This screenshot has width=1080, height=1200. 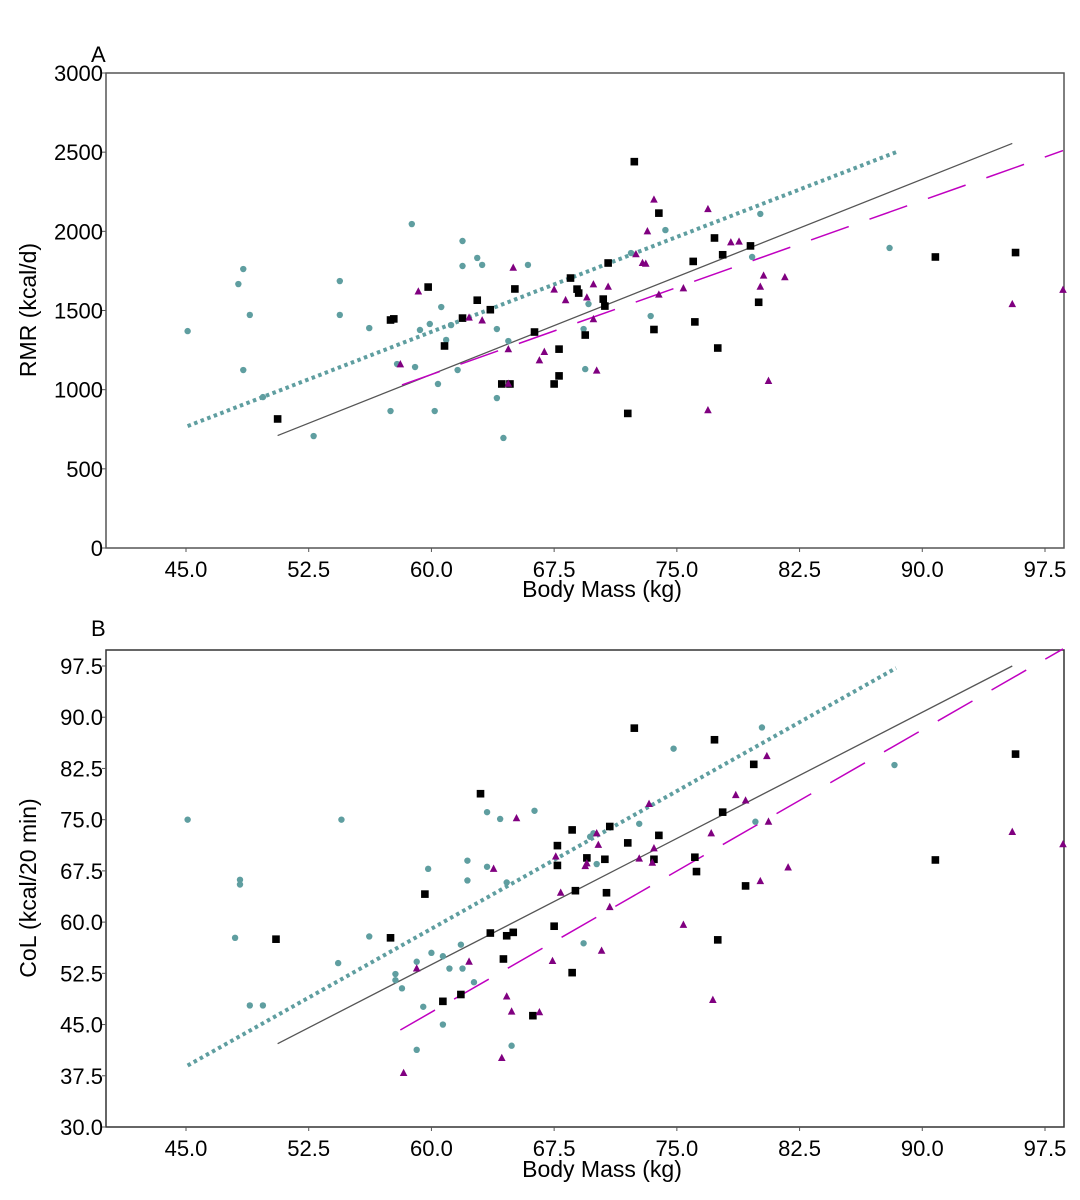 What do you see at coordinates (186, 1148) in the screenshot?
I see `panel-b-x-tick-label: 45.0` at bounding box center [186, 1148].